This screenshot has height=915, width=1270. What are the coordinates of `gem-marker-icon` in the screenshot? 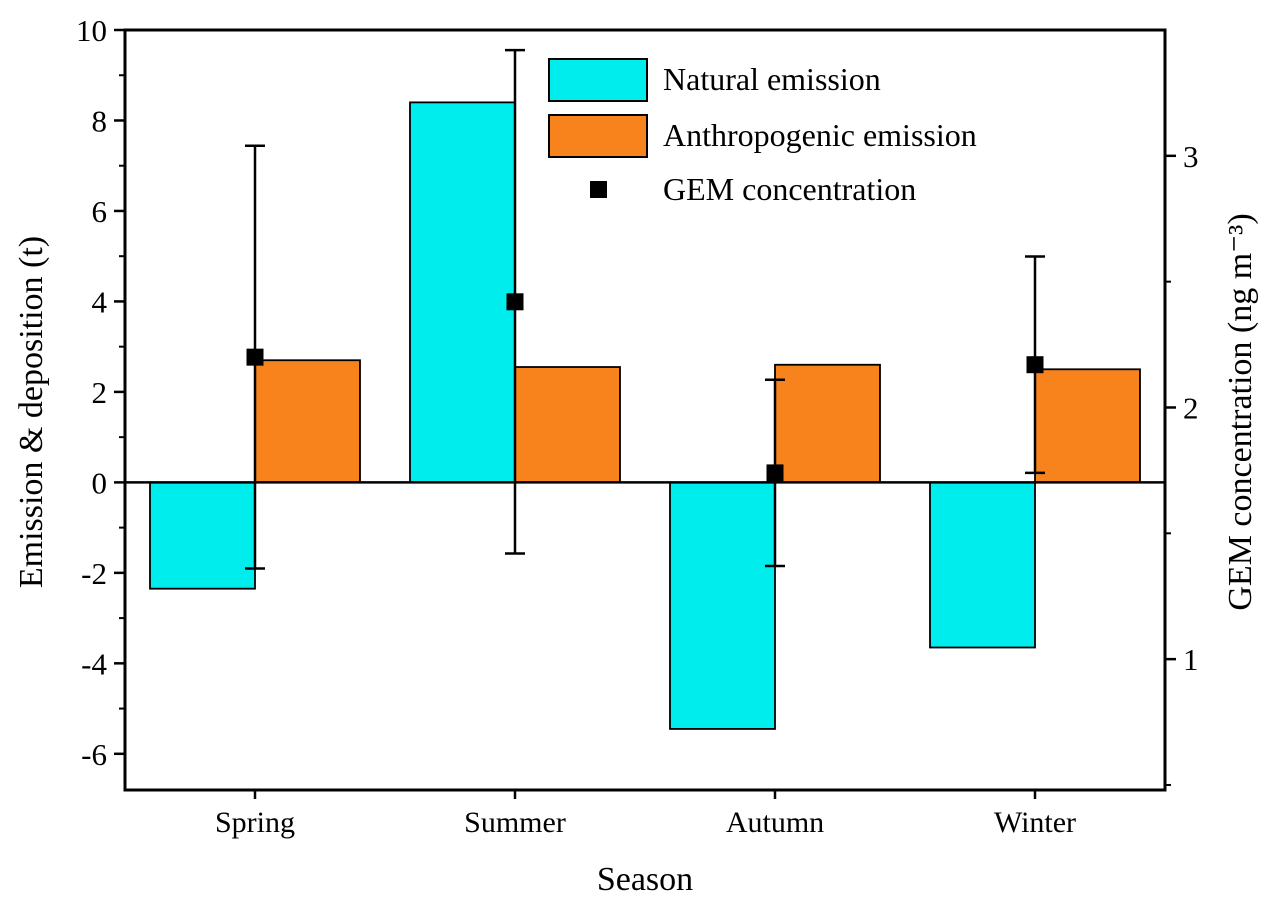 It's located at (598, 189).